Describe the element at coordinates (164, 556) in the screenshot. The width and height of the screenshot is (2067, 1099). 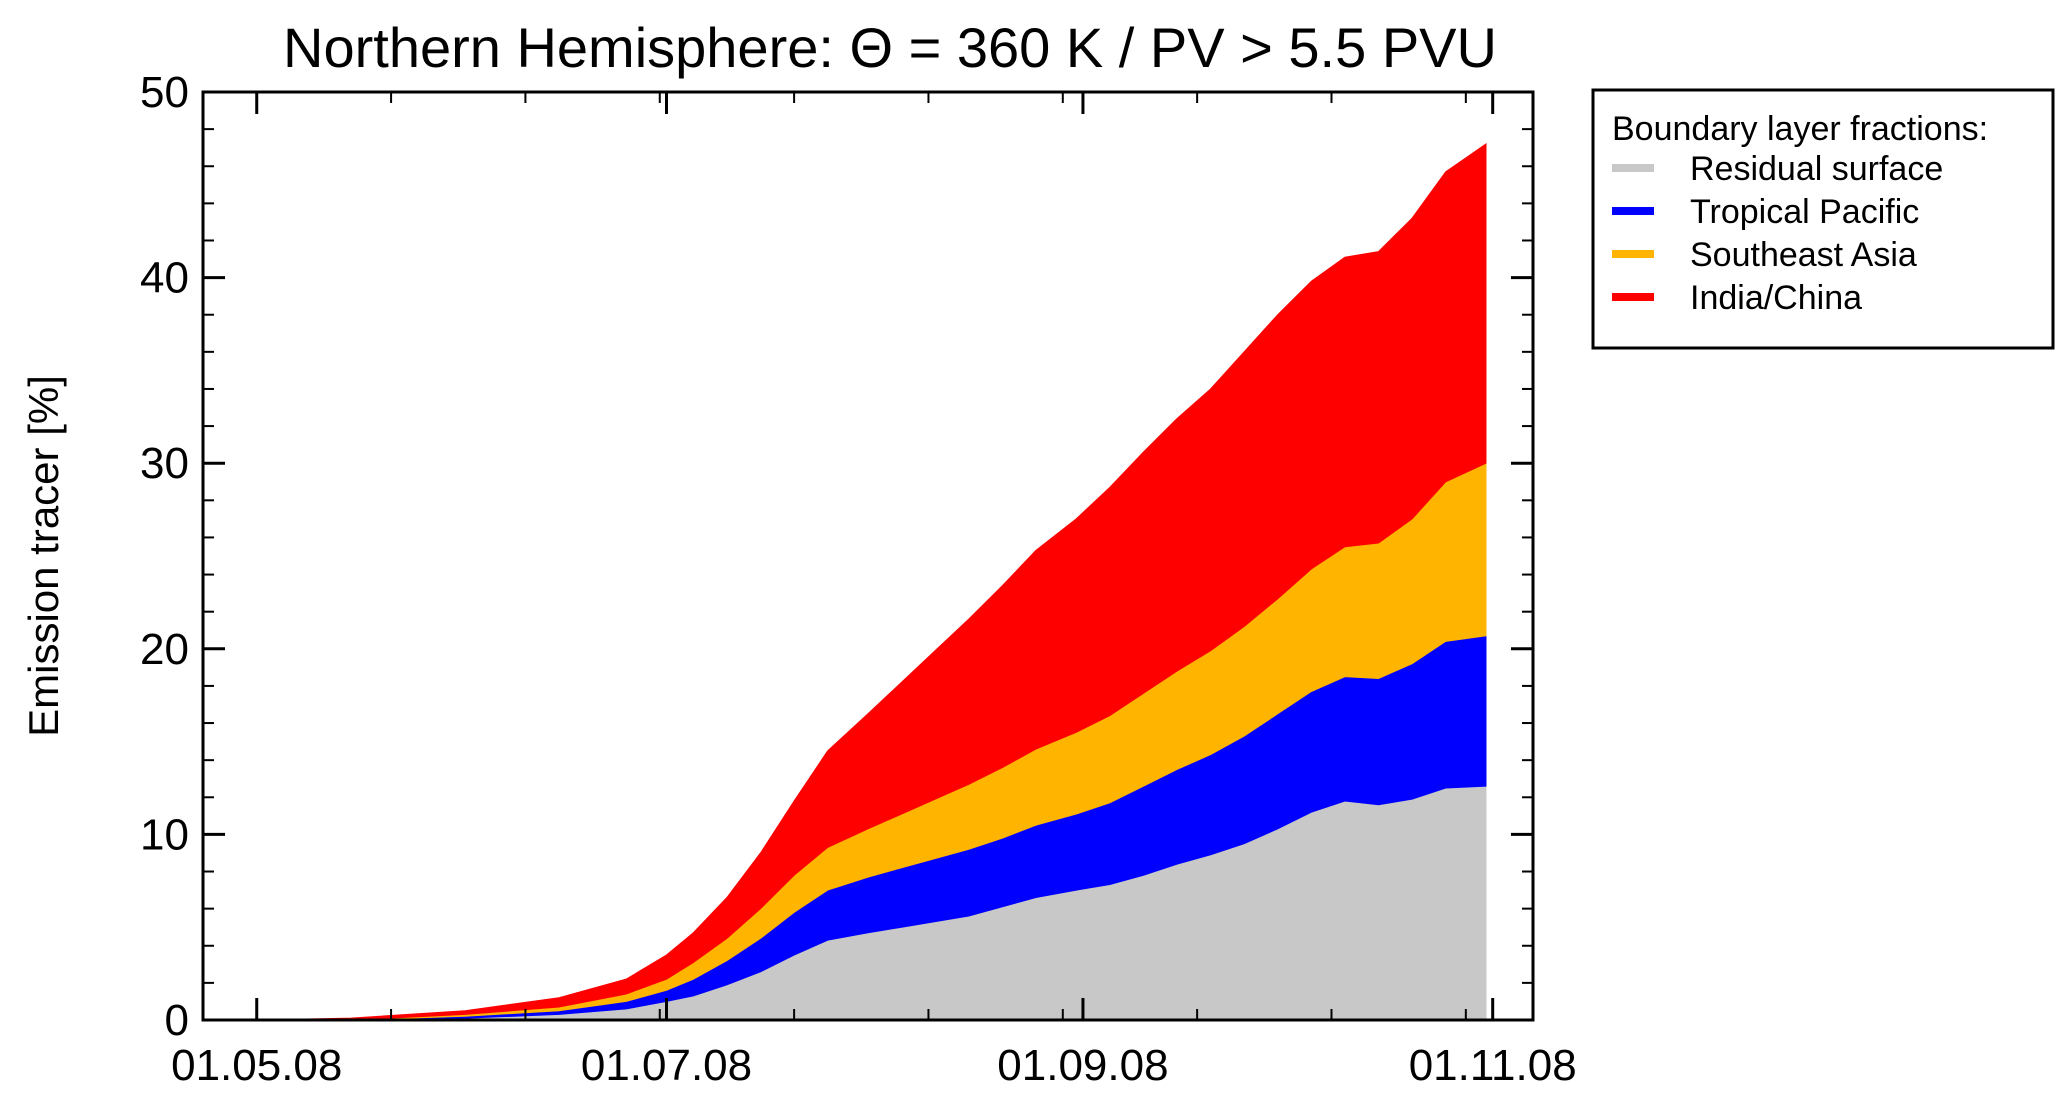
I see `y-tick-labels: 0 10 20 30 40 50` at that location.